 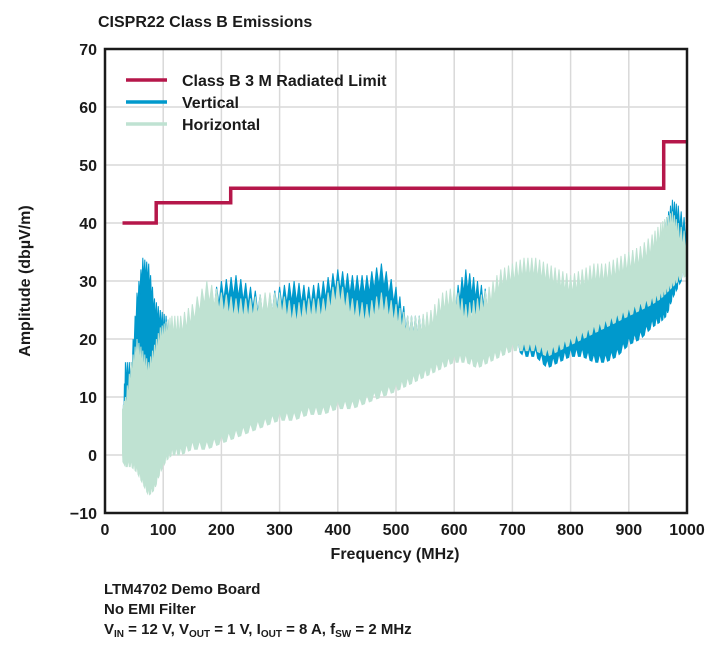 What do you see at coordinates (88, 398) in the screenshot?
I see `y-tick-label: 10` at bounding box center [88, 398].